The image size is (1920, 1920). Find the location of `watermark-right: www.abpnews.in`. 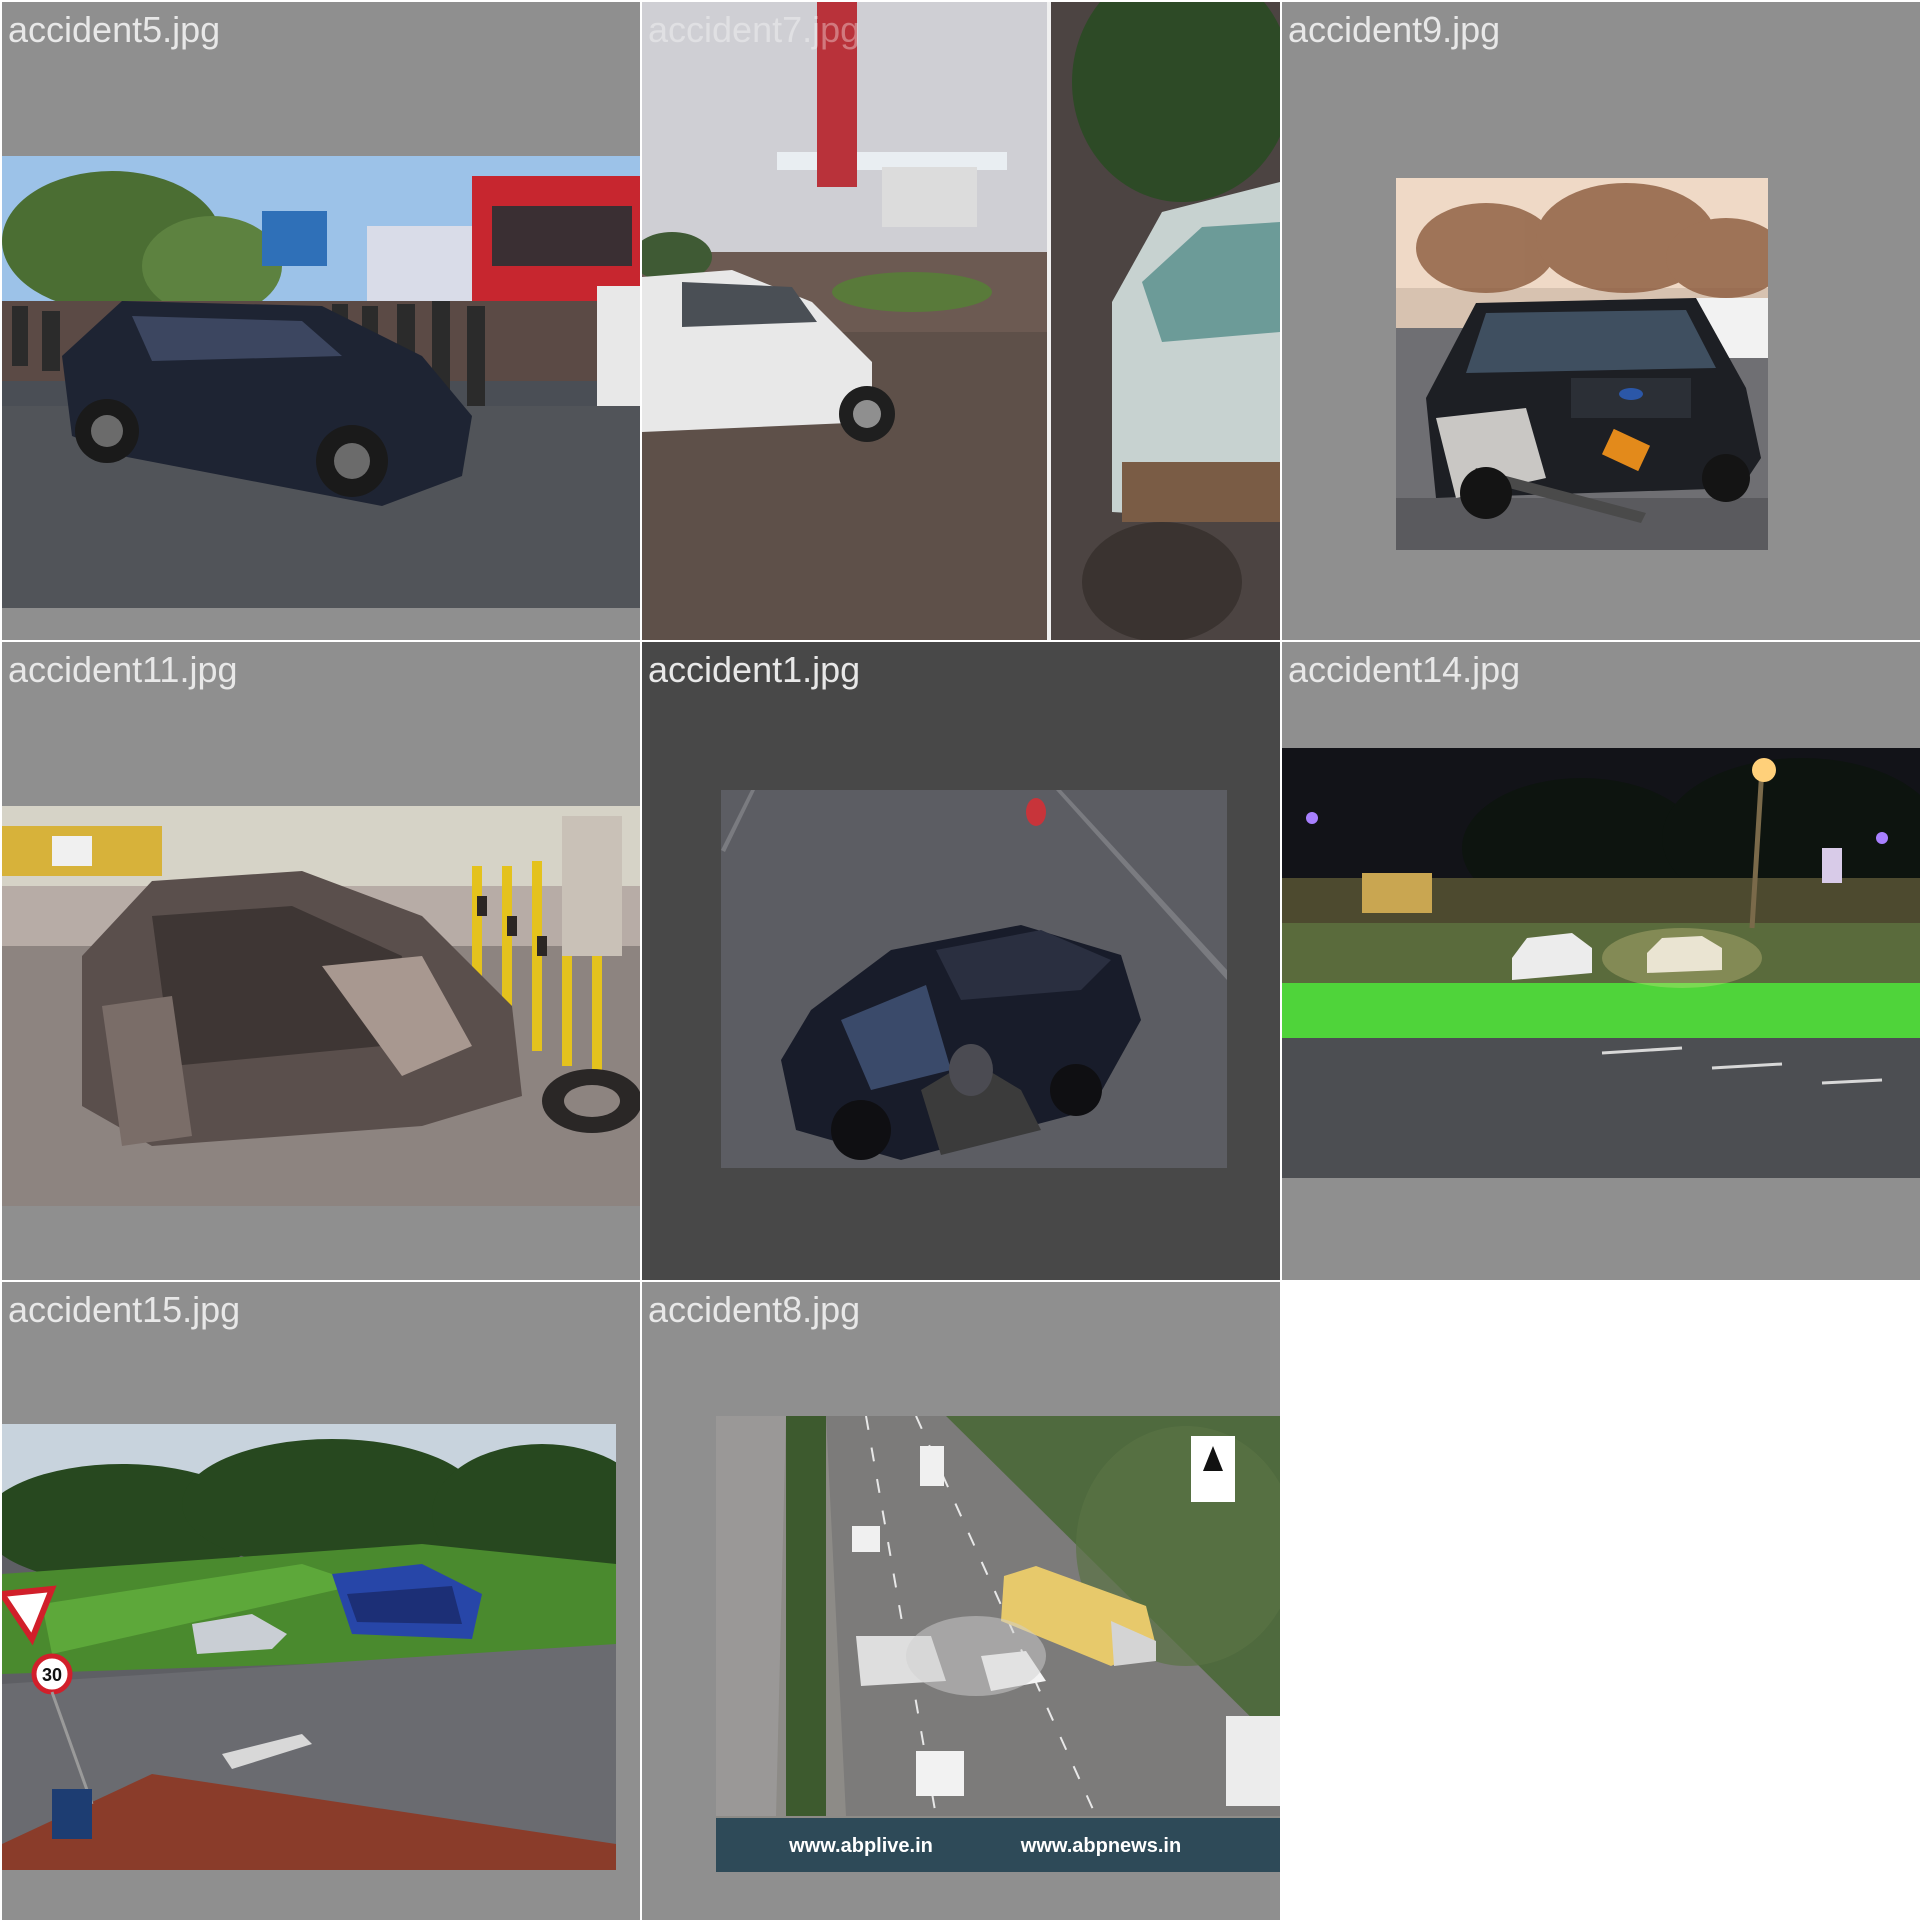

watermark-right: www.abpnews.in is located at coordinates (1100, 1846).